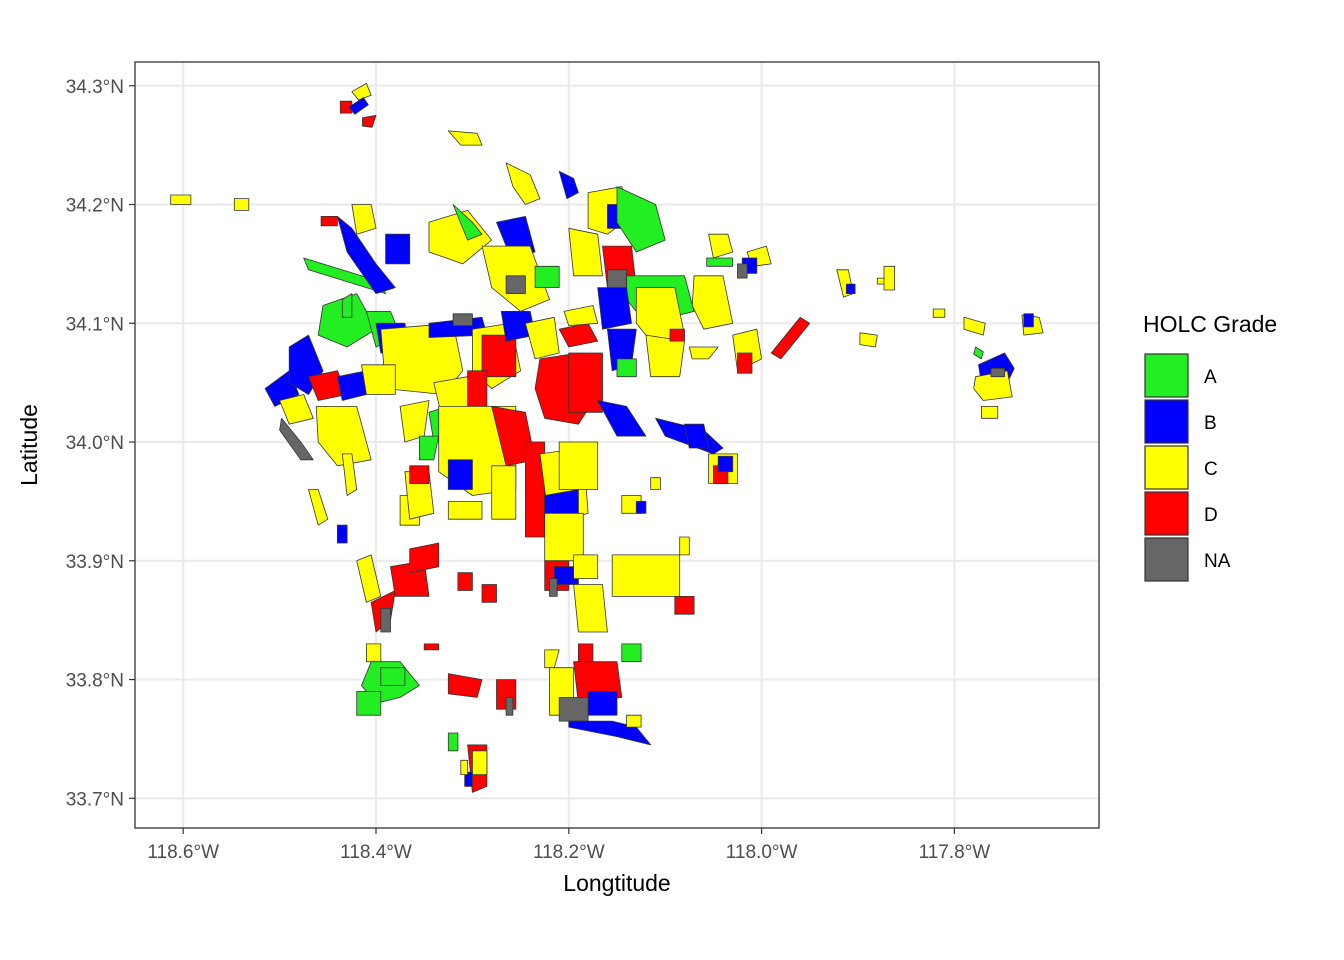 The height and width of the screenshot is (960, 1344). I want to click on legend-label-c: C, so click(1211, 469).